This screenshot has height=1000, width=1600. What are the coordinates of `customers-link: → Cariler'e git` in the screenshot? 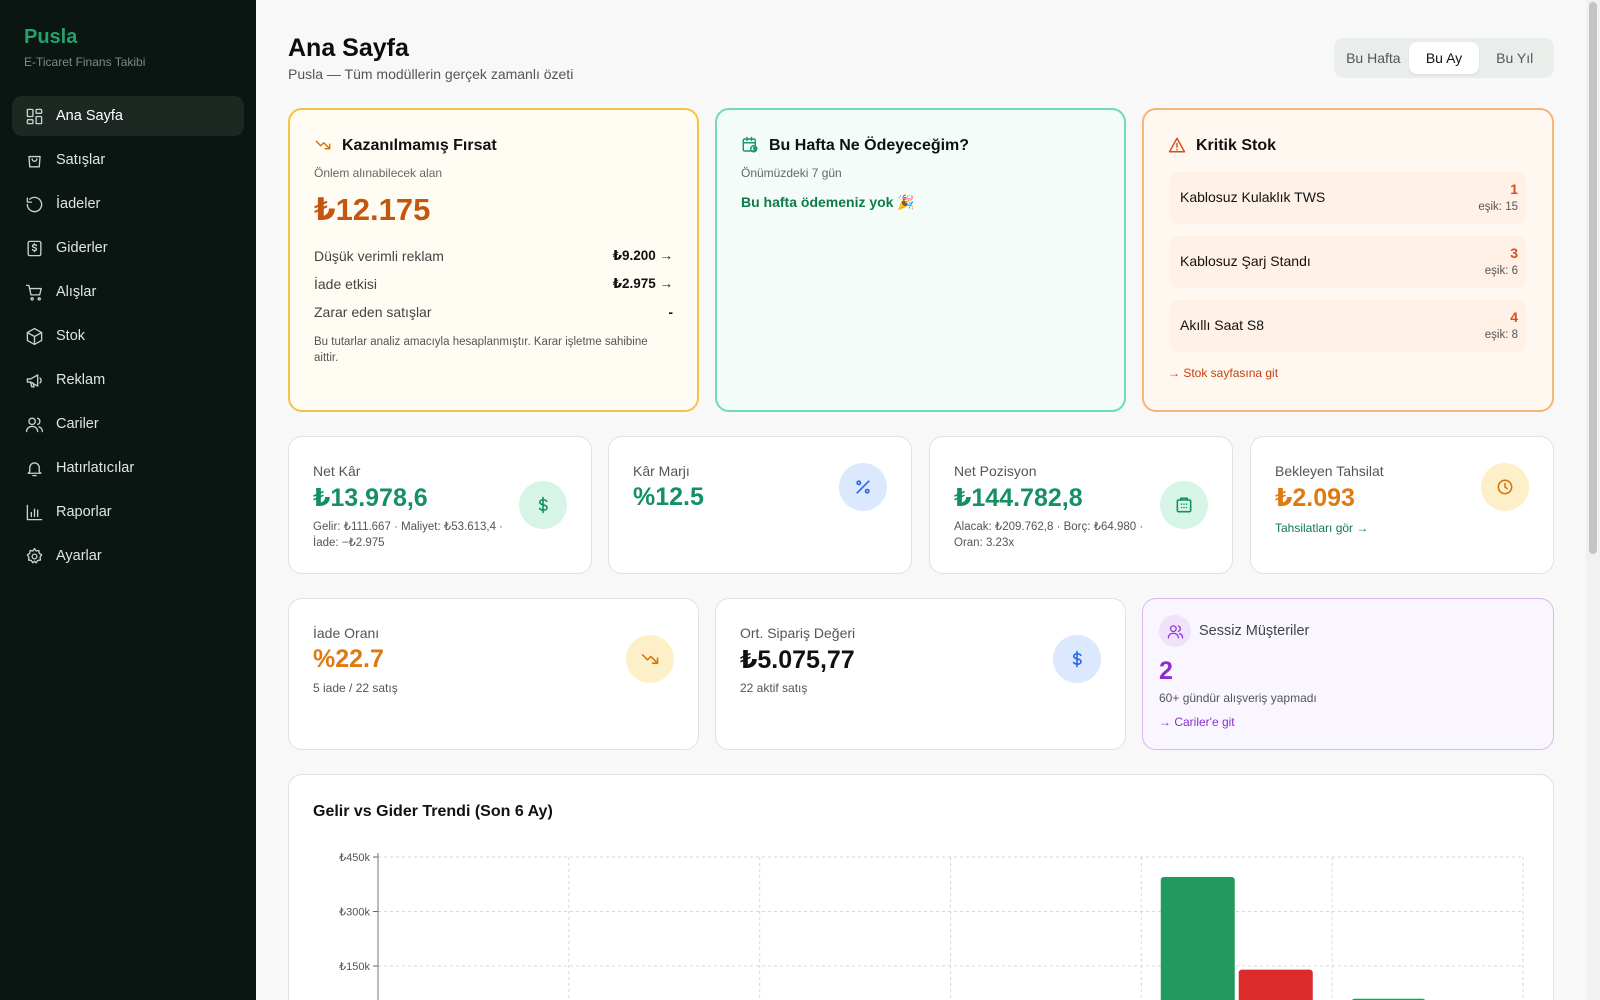 It's located at (1197, 722).